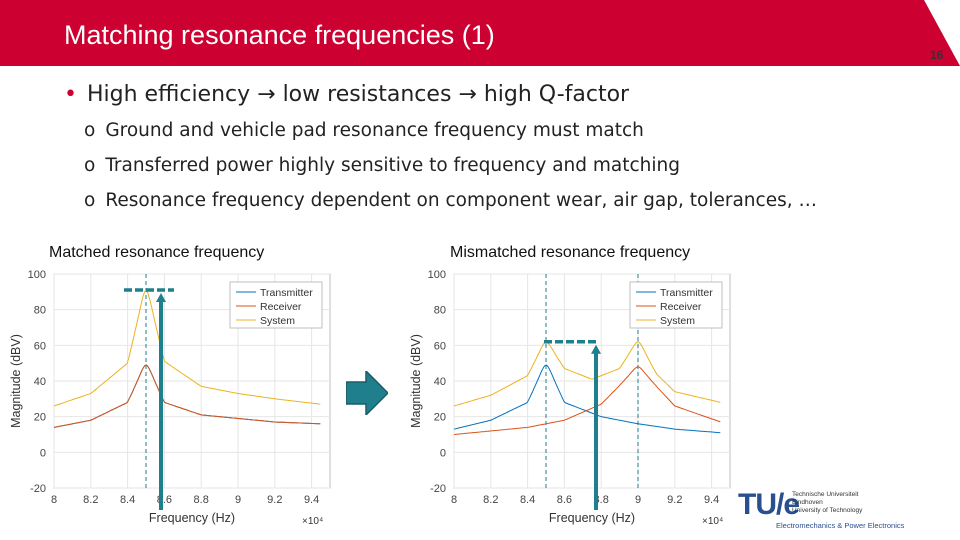 The height and width of the screenshot is (540, 960). What do you see at coordinates (840, 525) in the screenshot?
I see `logo-department: Electromechanics & Power Electronics` at bounding box center [840, 525].